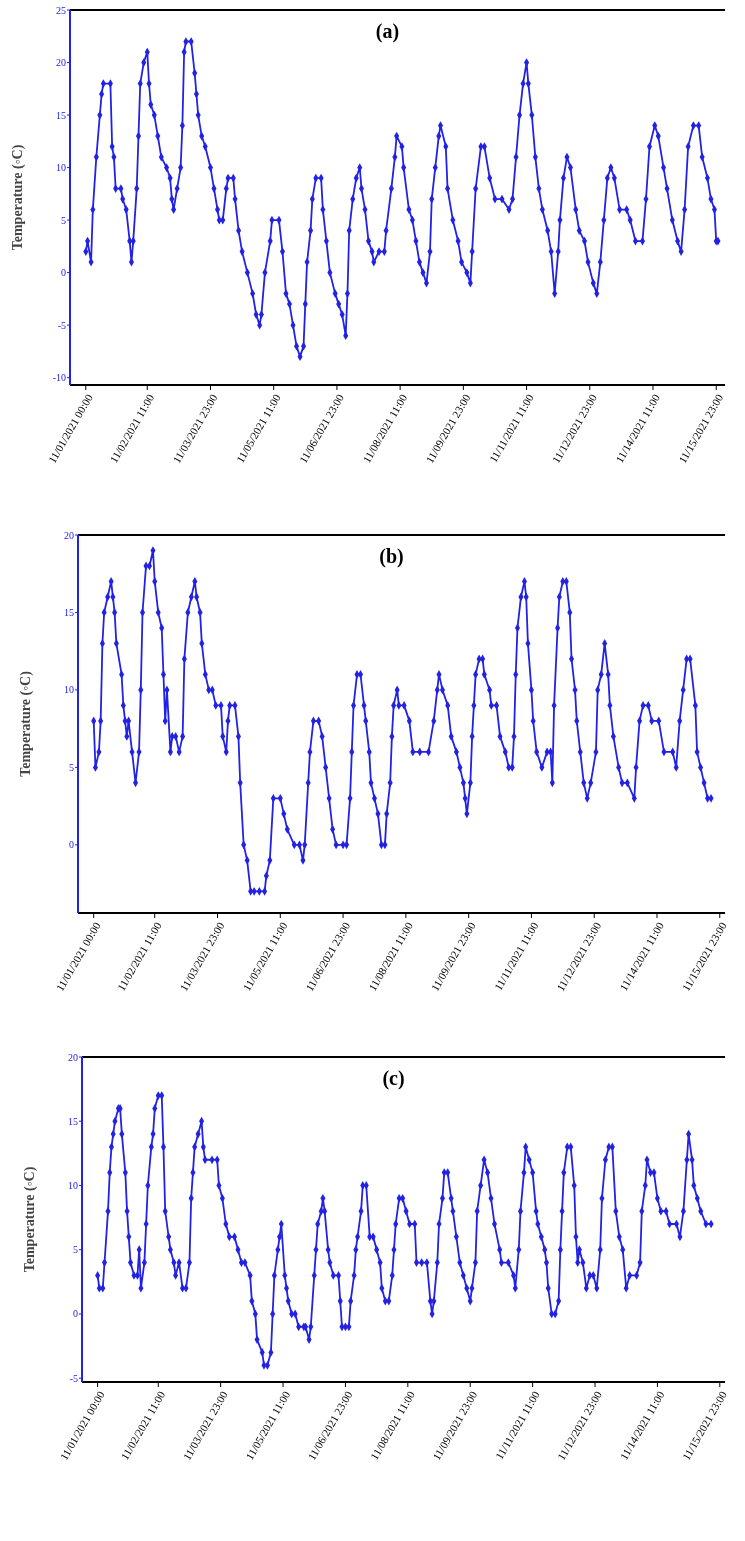 This screenshot has height=1541, width=745. What do you see at coordinates (61, 10) in the screenshot?
I see `y-tick-label: 25` at bounding box center [61, 10].